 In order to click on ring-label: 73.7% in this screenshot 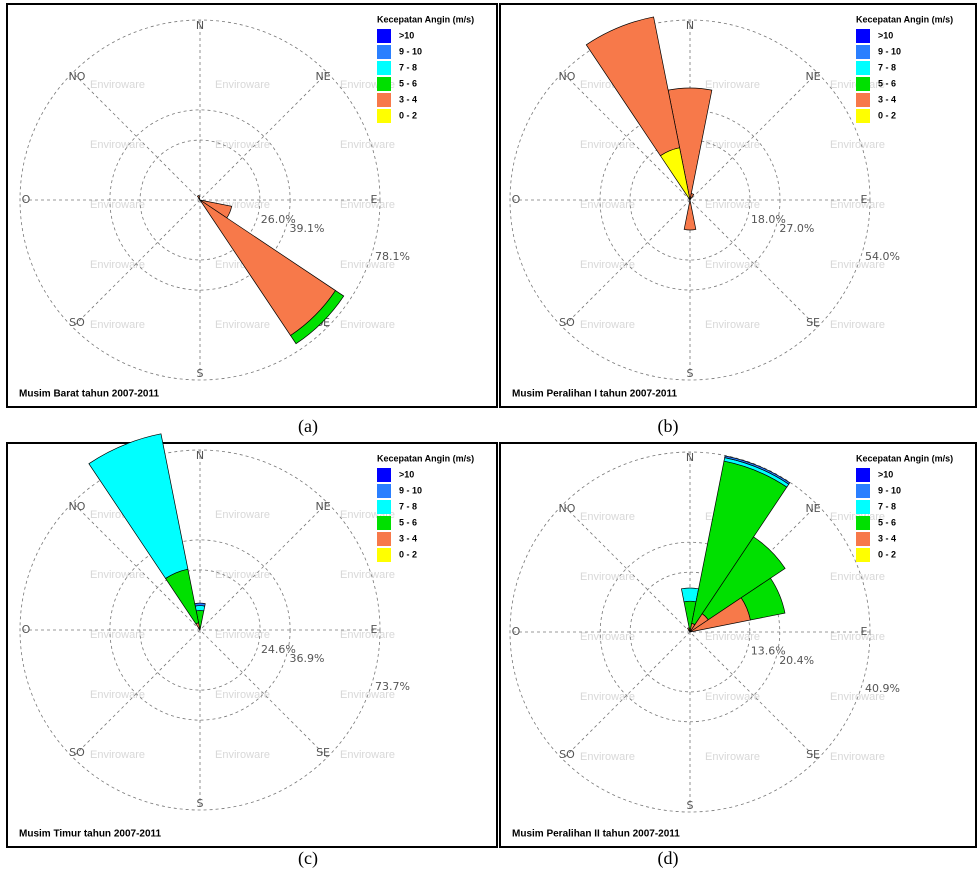, I will do `click(392, 686)`.